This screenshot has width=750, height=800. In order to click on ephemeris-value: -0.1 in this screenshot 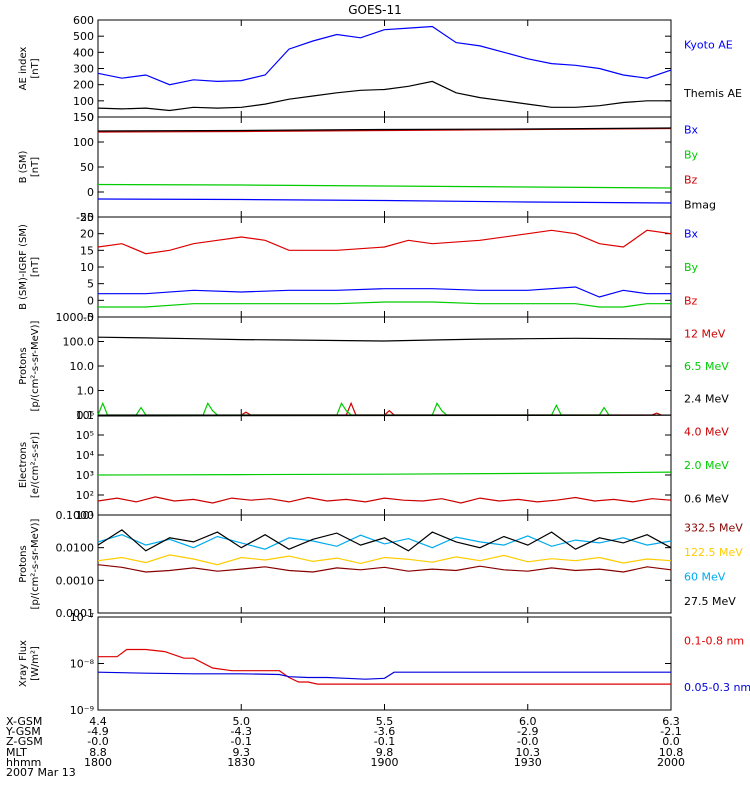, I will do `click(384, 741)`.